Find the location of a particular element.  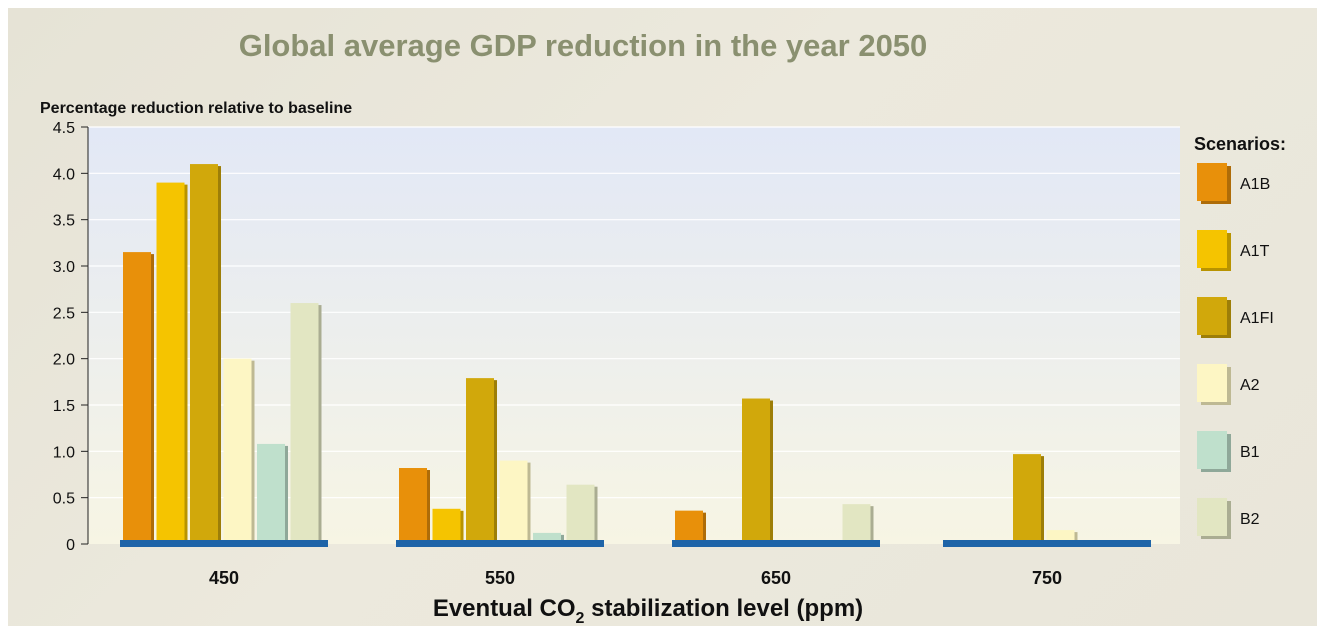

y-tick-label: 2.0 is located at coordinates (64, 360).